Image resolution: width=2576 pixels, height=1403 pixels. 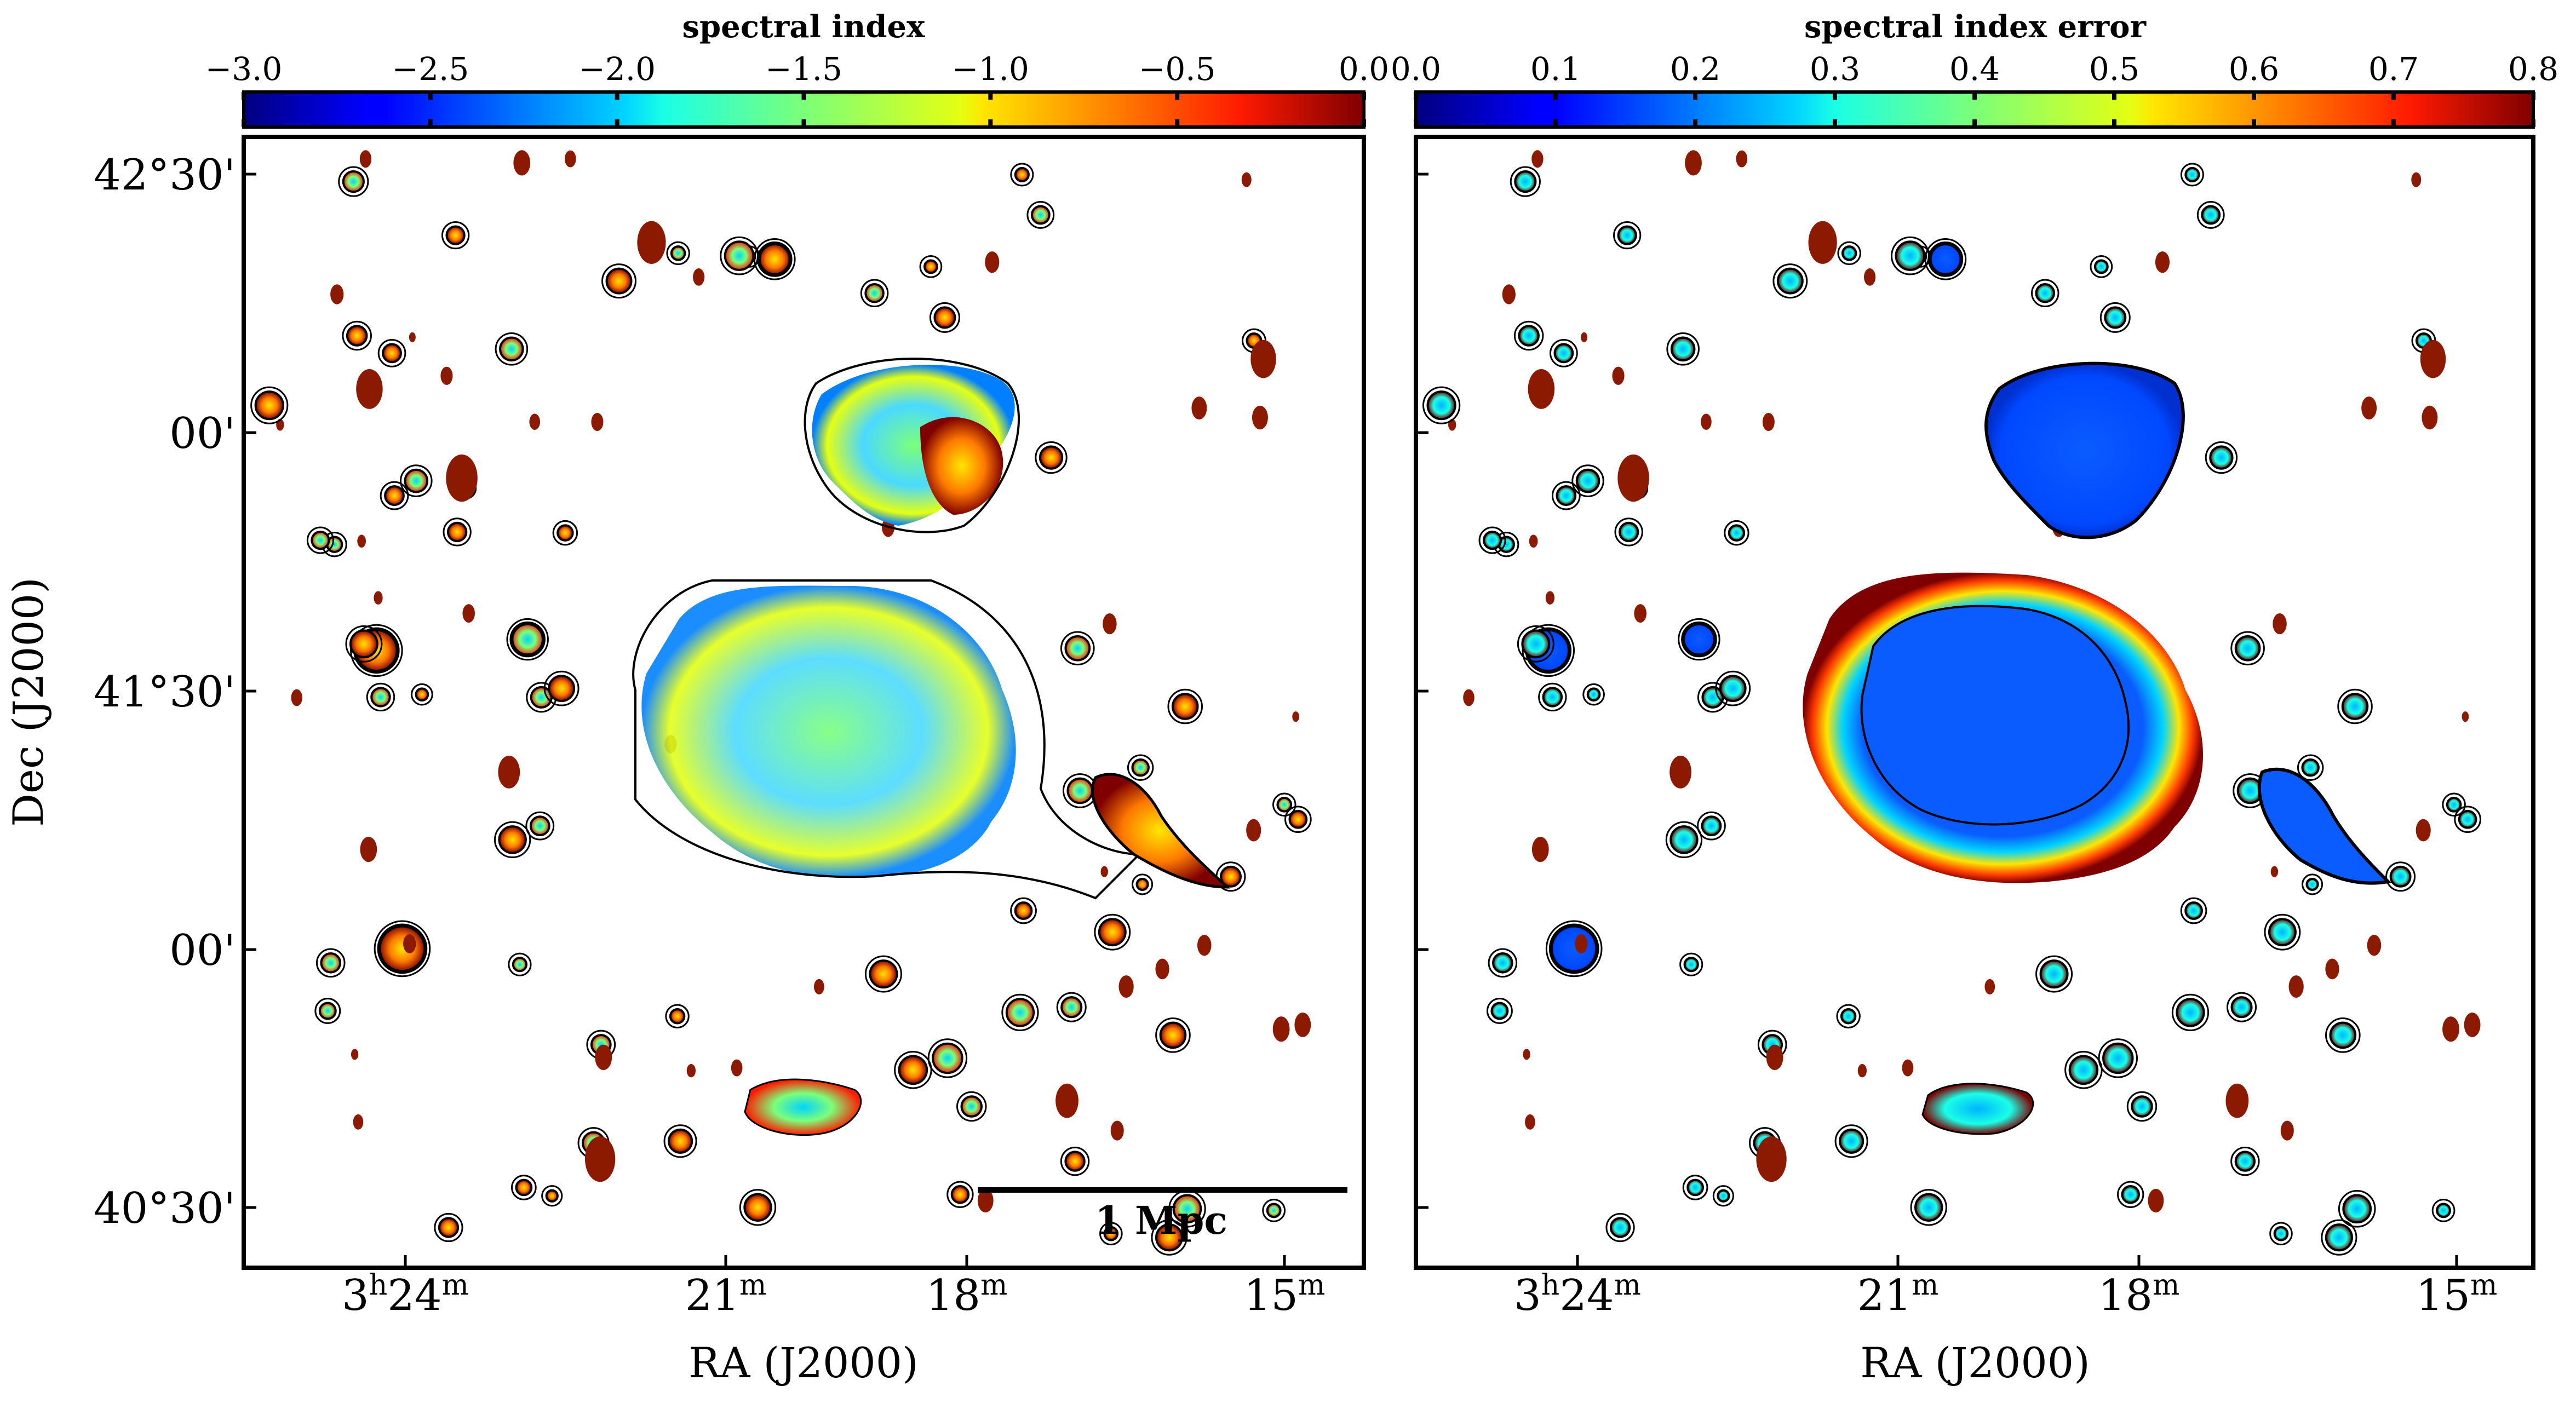 What do you see at coordinates (165, 175) in the screenshot?
I see `y-tick-label: 42°30'` at bounding box center [165, 175].